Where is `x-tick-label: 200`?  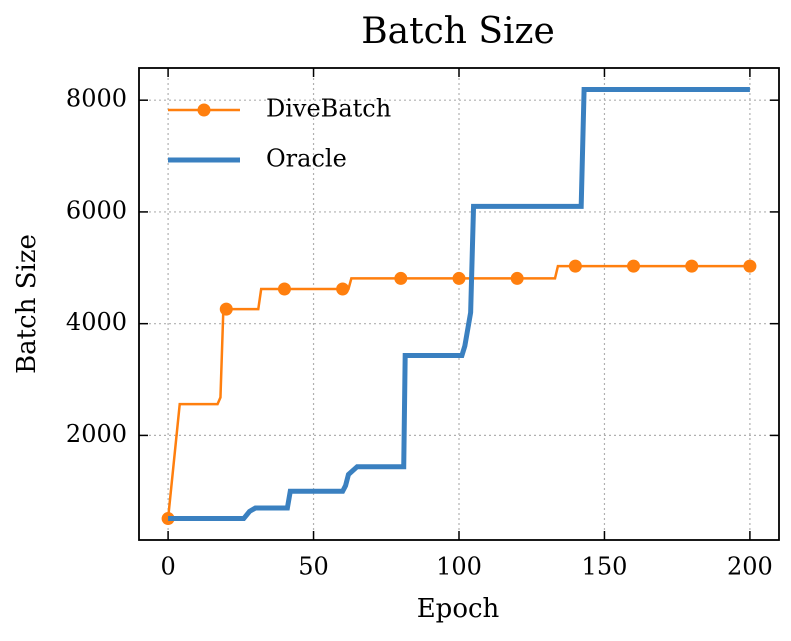 x-tick-label: 200 is located at coordinates (750, 567).